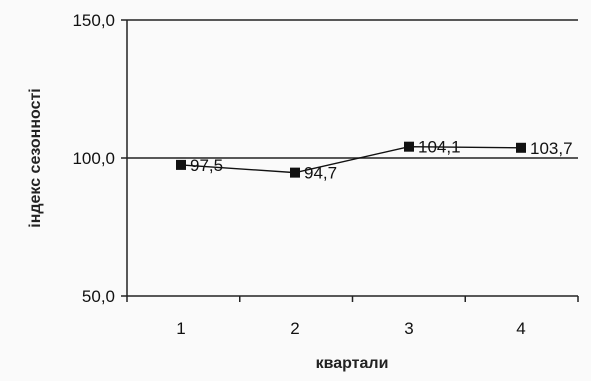  I want to click on y-tick-labels: 50,0 100,0 150,0, so click(99, 158).